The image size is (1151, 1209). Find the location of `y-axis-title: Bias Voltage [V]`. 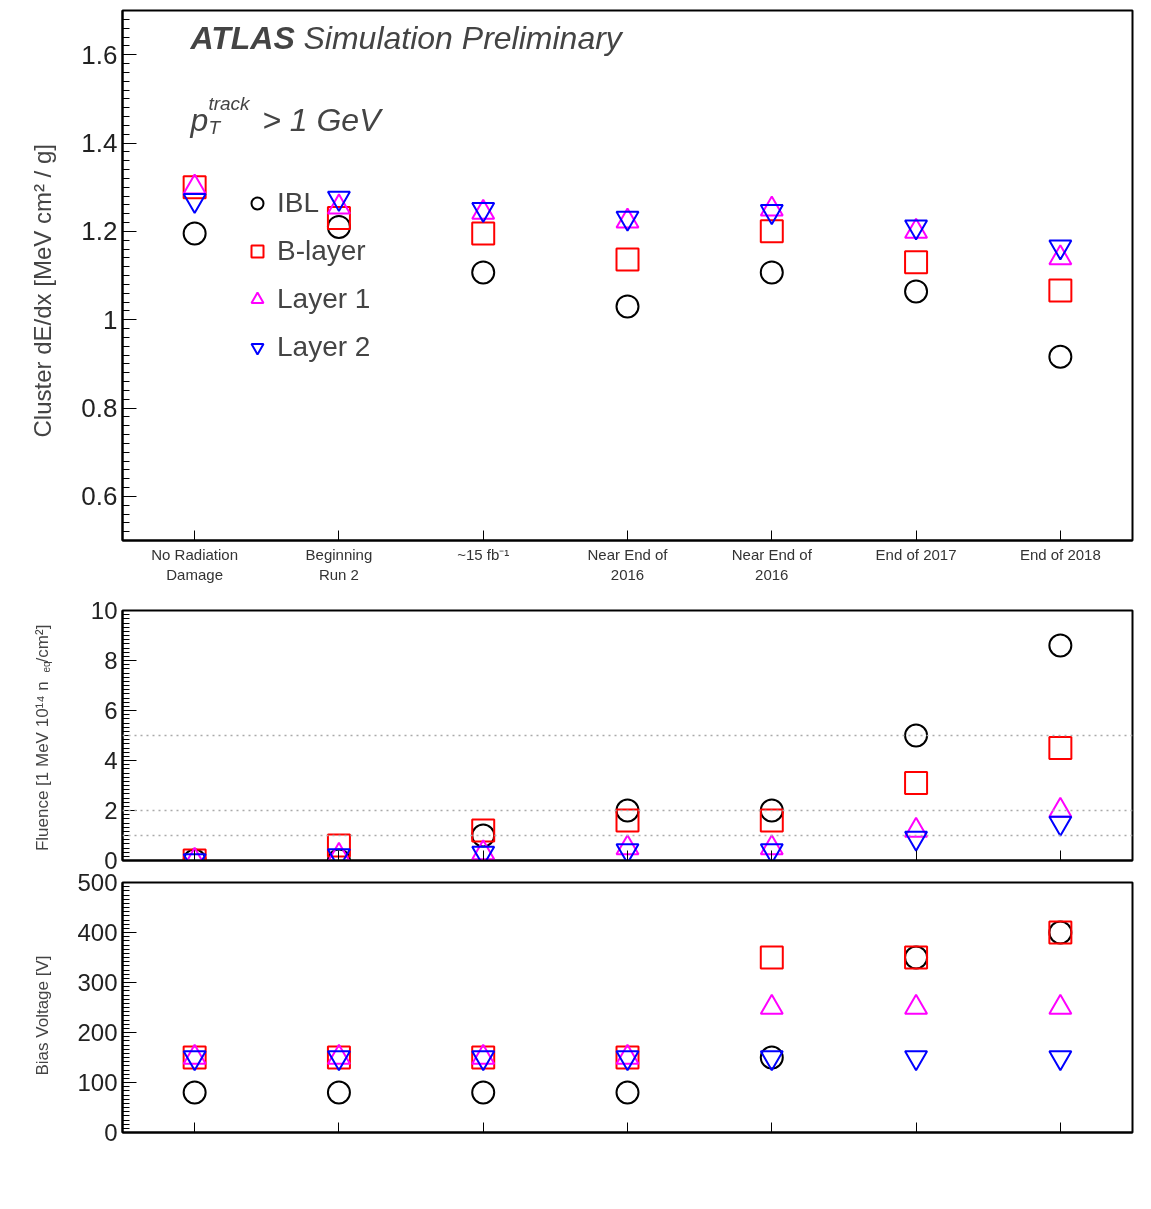

y-axis-title: Bias Voltage [V] is located at coordinates (42, 1015).